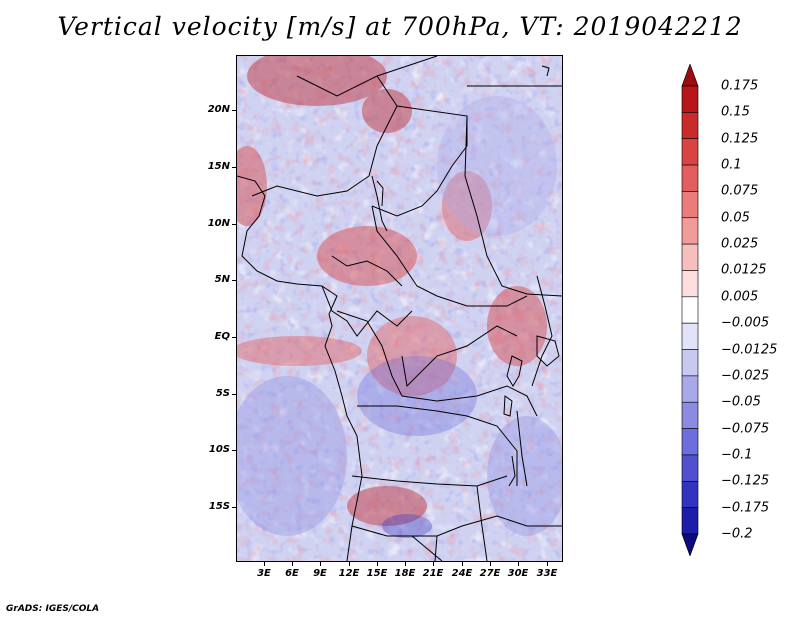 This screenshot has width=800, height=618. What do you see at coordinates (219, 449) in the screenshot?
I see `lat-label-10s: 10S` at bounding box center [219, 449].